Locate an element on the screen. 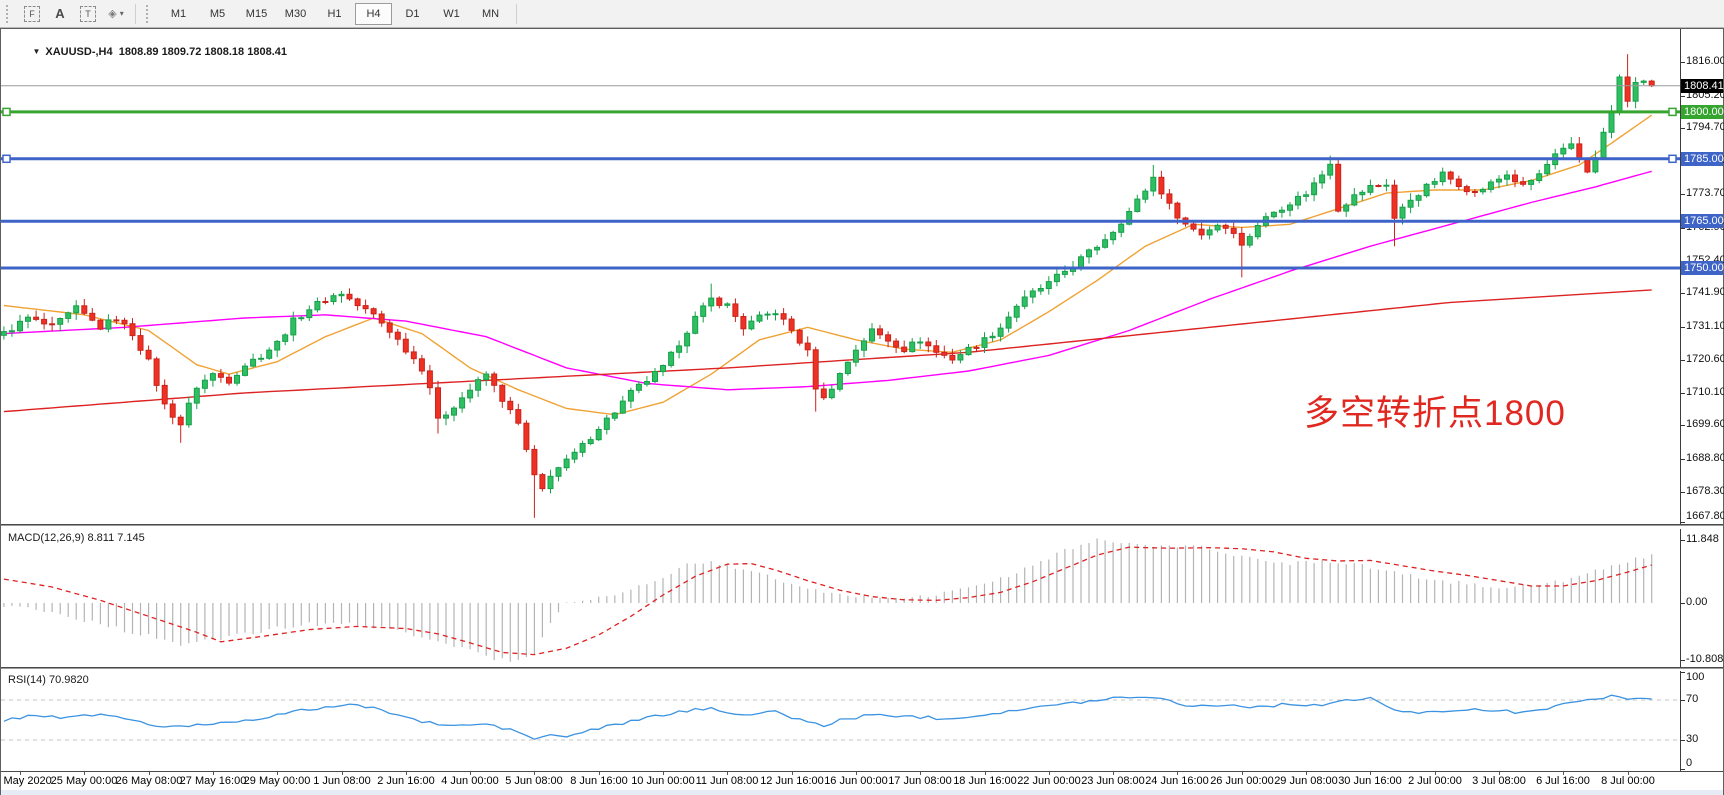 This screenshot has height=795, width=1724. axis-label: 1731.10 is located at coordinates (1705, 326).